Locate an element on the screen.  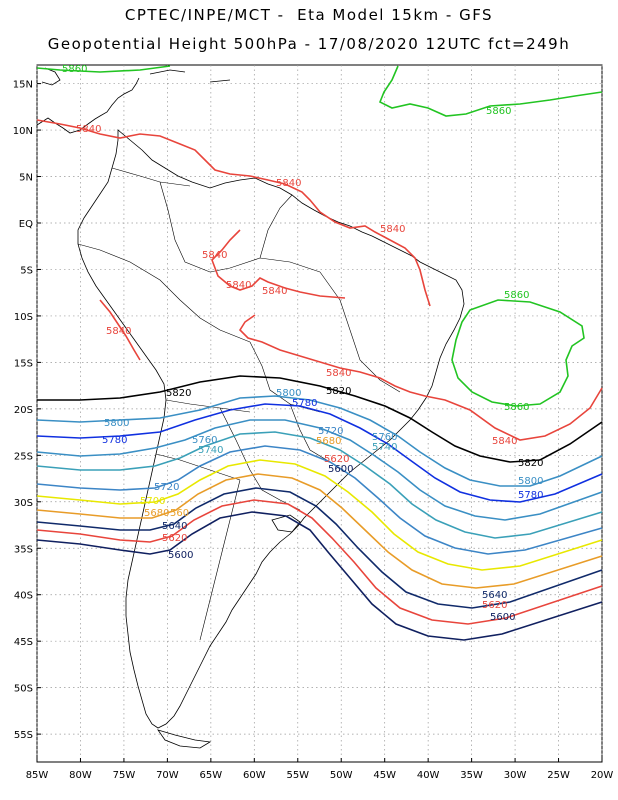
label-5720-a: 5720 is located at coordinates (330, 431).